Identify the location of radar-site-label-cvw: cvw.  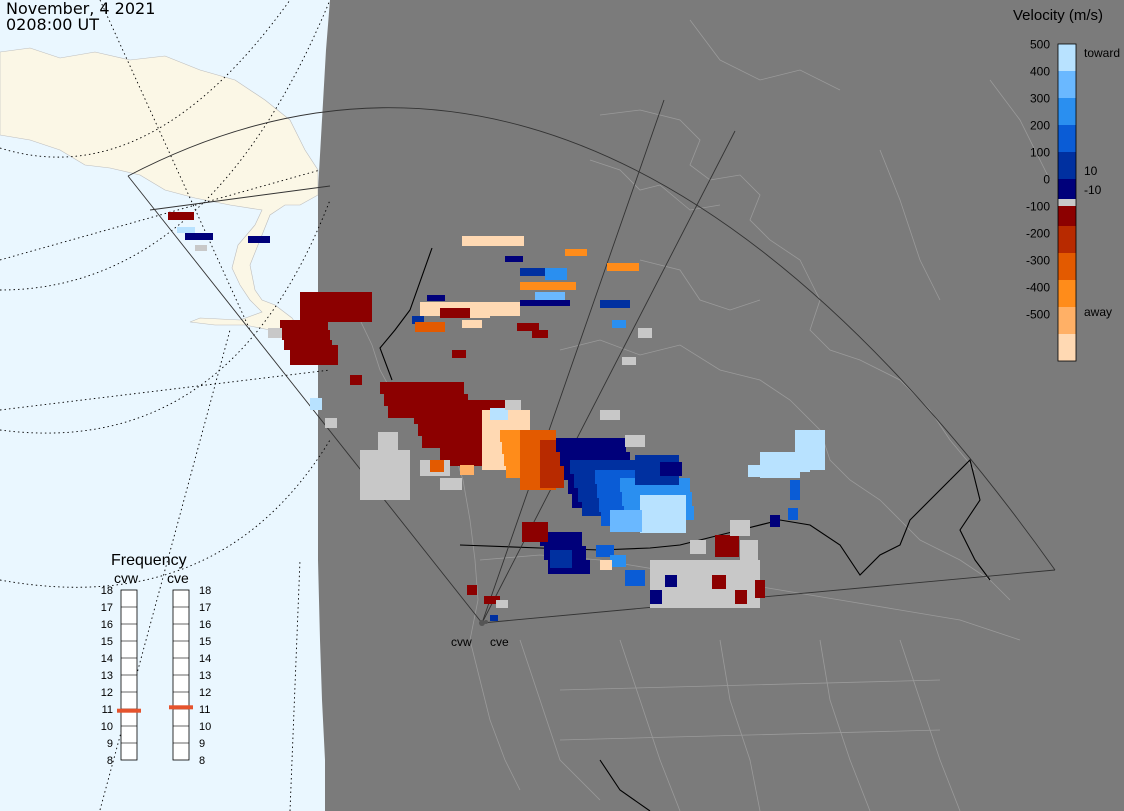
(461, 642).